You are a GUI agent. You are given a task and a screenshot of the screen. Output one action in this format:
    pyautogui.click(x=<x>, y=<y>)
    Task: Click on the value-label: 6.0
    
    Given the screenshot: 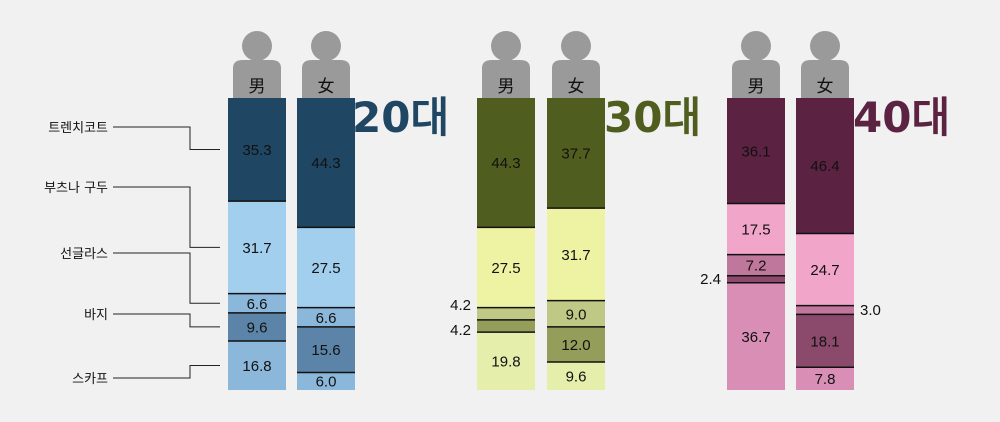 What is the action you would take?
    pyautogui.click(x=326, y=382)
    